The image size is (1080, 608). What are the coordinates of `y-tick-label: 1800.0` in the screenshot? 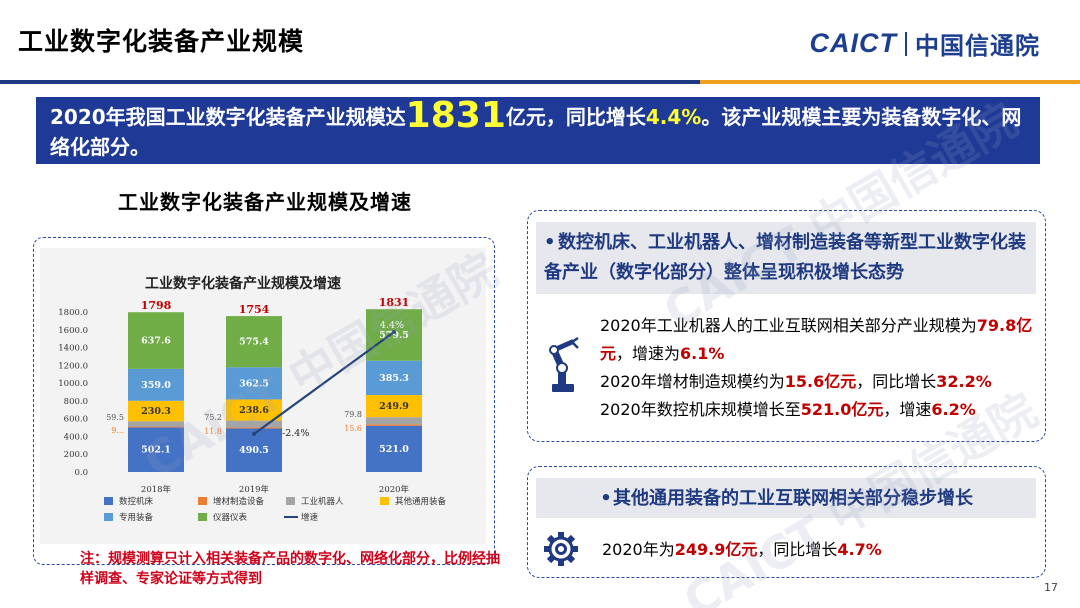 It's located at (73, 313).